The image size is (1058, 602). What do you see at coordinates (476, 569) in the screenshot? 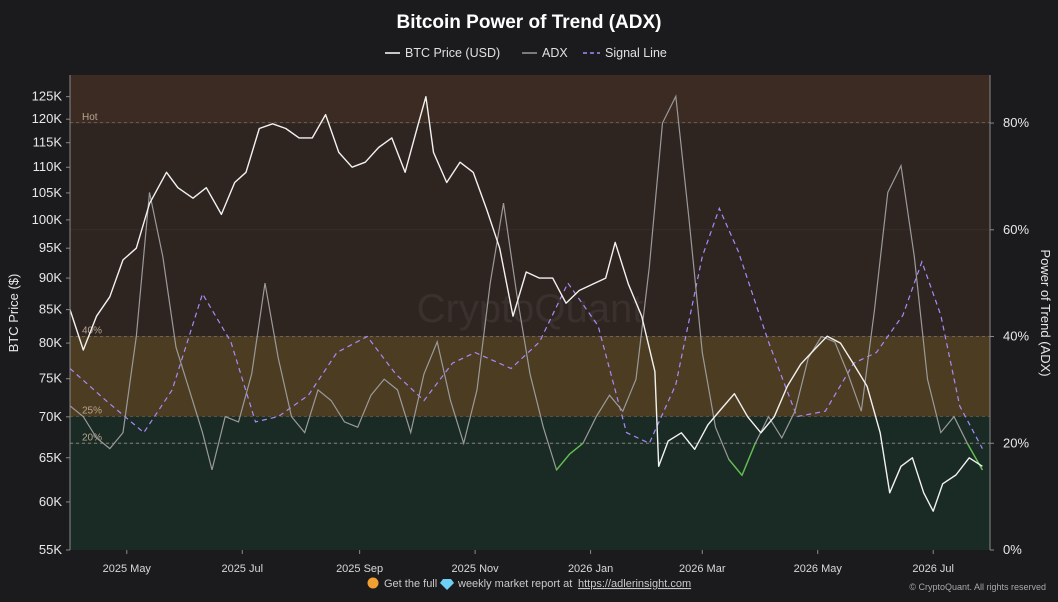
I see `x-tick-label: 2025 Nov` at bounding box center [476, 569].